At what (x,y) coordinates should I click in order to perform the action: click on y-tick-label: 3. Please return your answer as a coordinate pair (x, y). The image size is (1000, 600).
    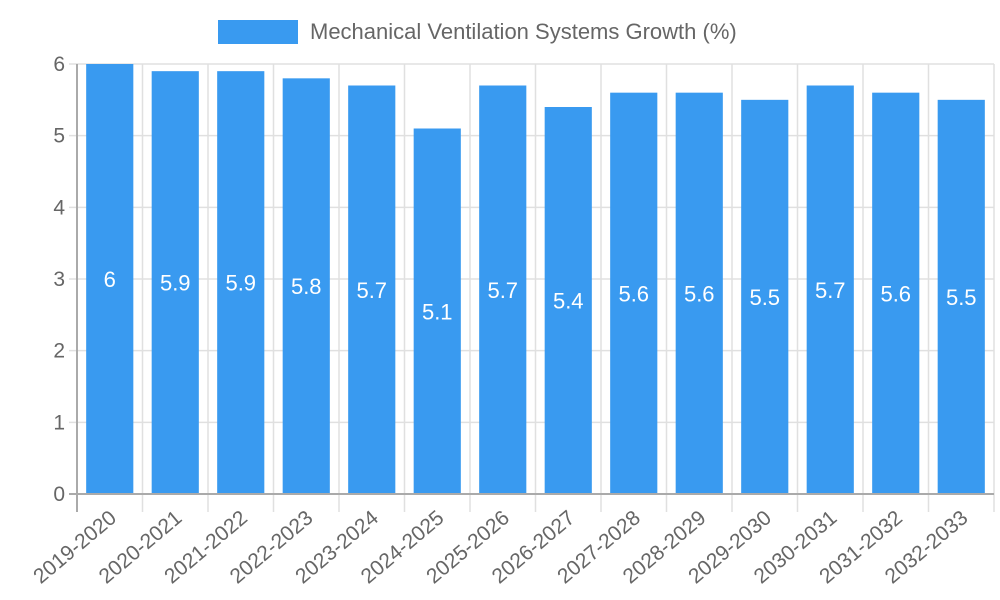
    Looking at the image, I should click on (59, 279).